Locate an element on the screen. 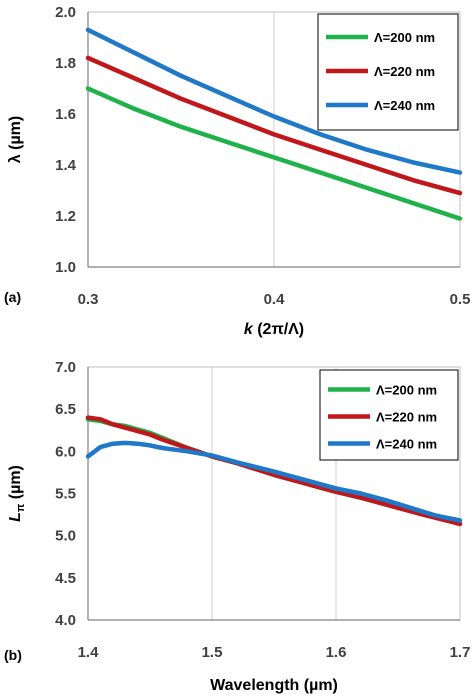  y-tick-label: 5.5 is located at coordinates (65, 494).